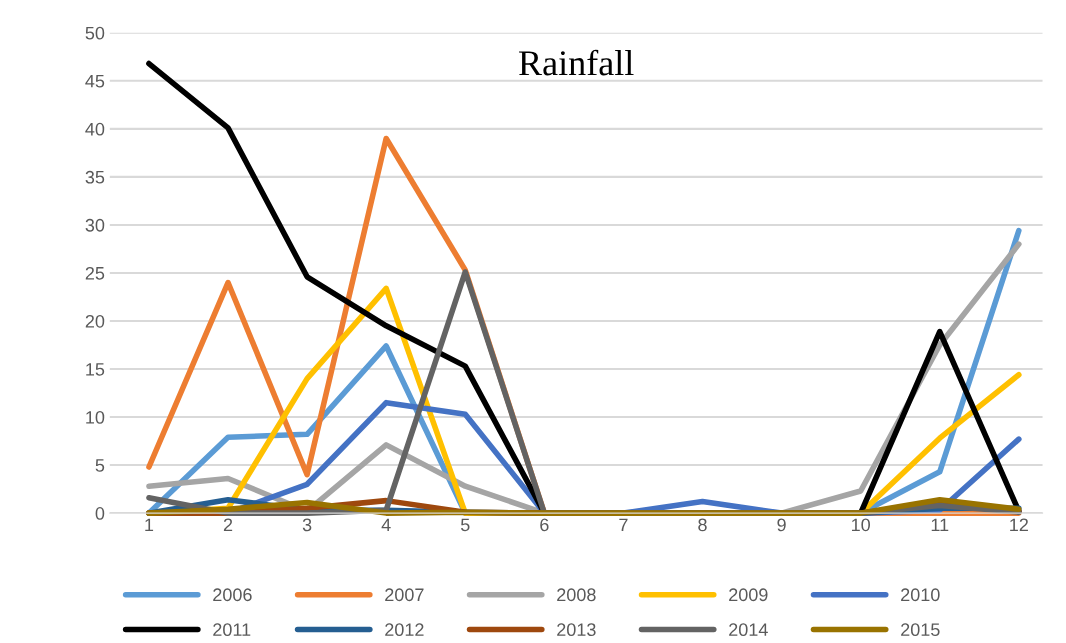 This screenshot has width=1066, height=643. What do you see at coordinates (95, 225) in the screenshot?
I see `y-tick-label: 30` at bounding box center [95, 225].